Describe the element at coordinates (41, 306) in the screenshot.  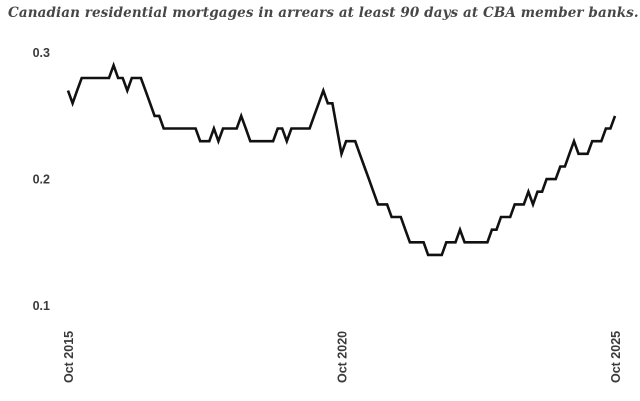
I see `y-axis-tick-label: 0.1` at that location.